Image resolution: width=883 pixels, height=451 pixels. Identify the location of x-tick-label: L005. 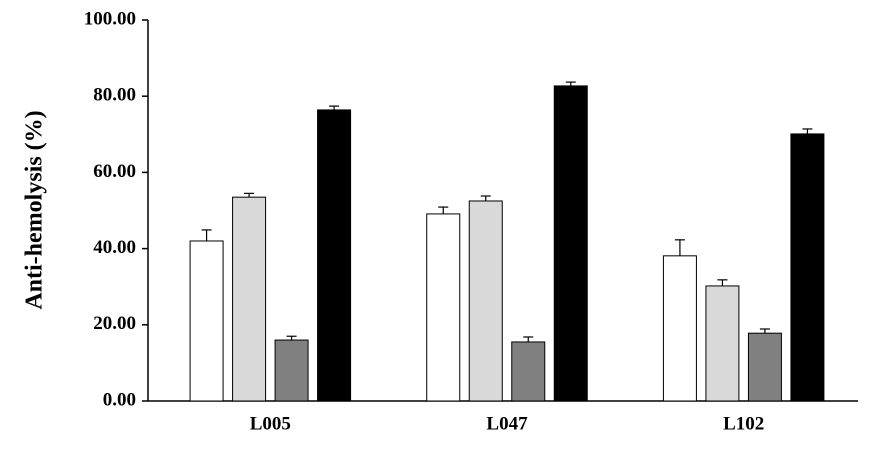
(270, 423).